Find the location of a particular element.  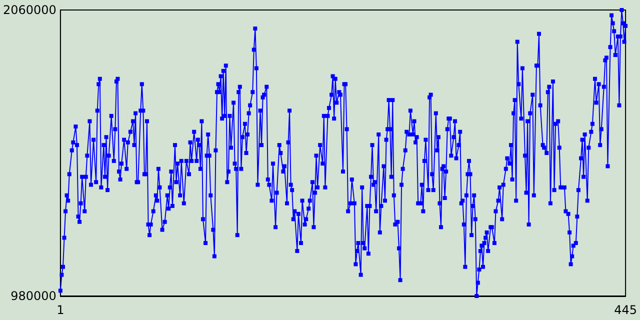

x-tick-label: 1 is located at coordinates (60, 310).